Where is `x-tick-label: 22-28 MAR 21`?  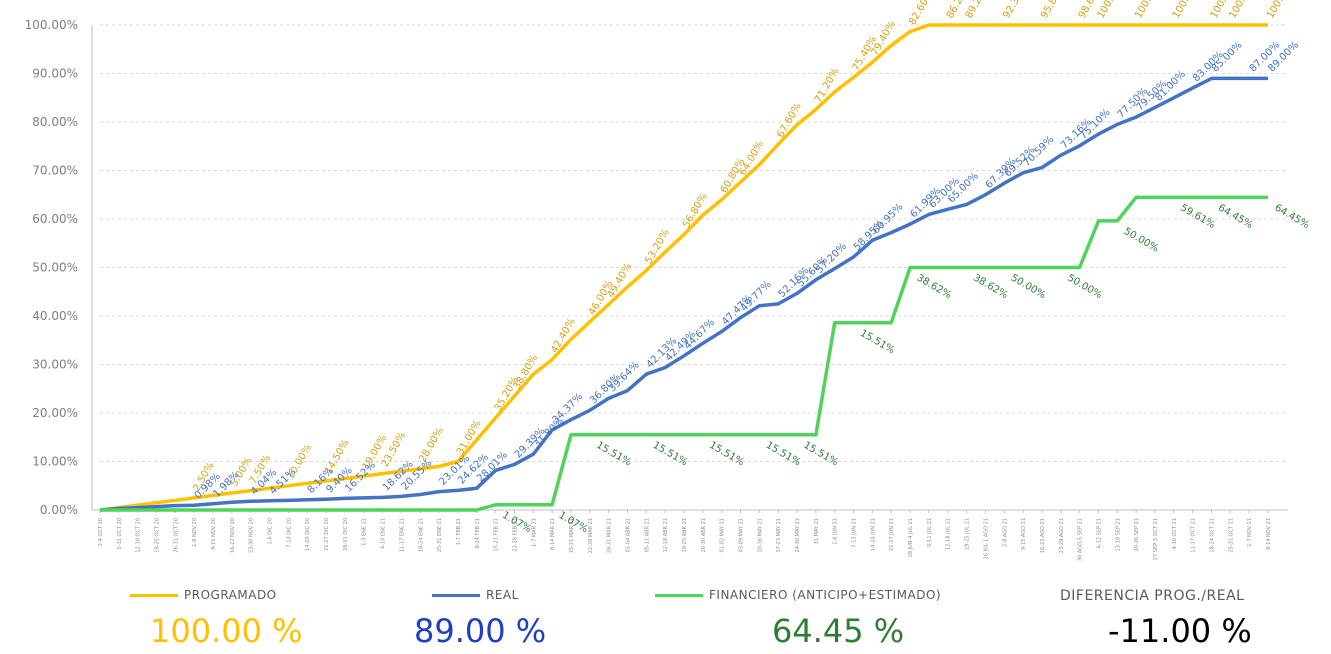
x-tick-label: 22-28 MAR 21 is located at coordinates (591, 535).